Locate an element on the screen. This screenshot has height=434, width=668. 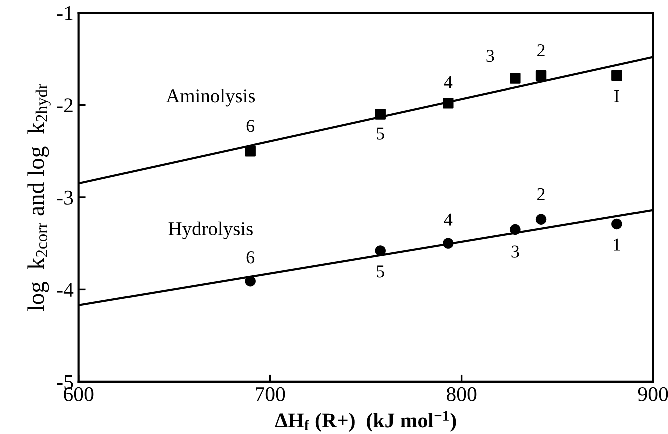
x-axis-title: ΔH$_{f}$ (R+) (kJ mol$^{−1}$) is located at coordinates (365, 421).